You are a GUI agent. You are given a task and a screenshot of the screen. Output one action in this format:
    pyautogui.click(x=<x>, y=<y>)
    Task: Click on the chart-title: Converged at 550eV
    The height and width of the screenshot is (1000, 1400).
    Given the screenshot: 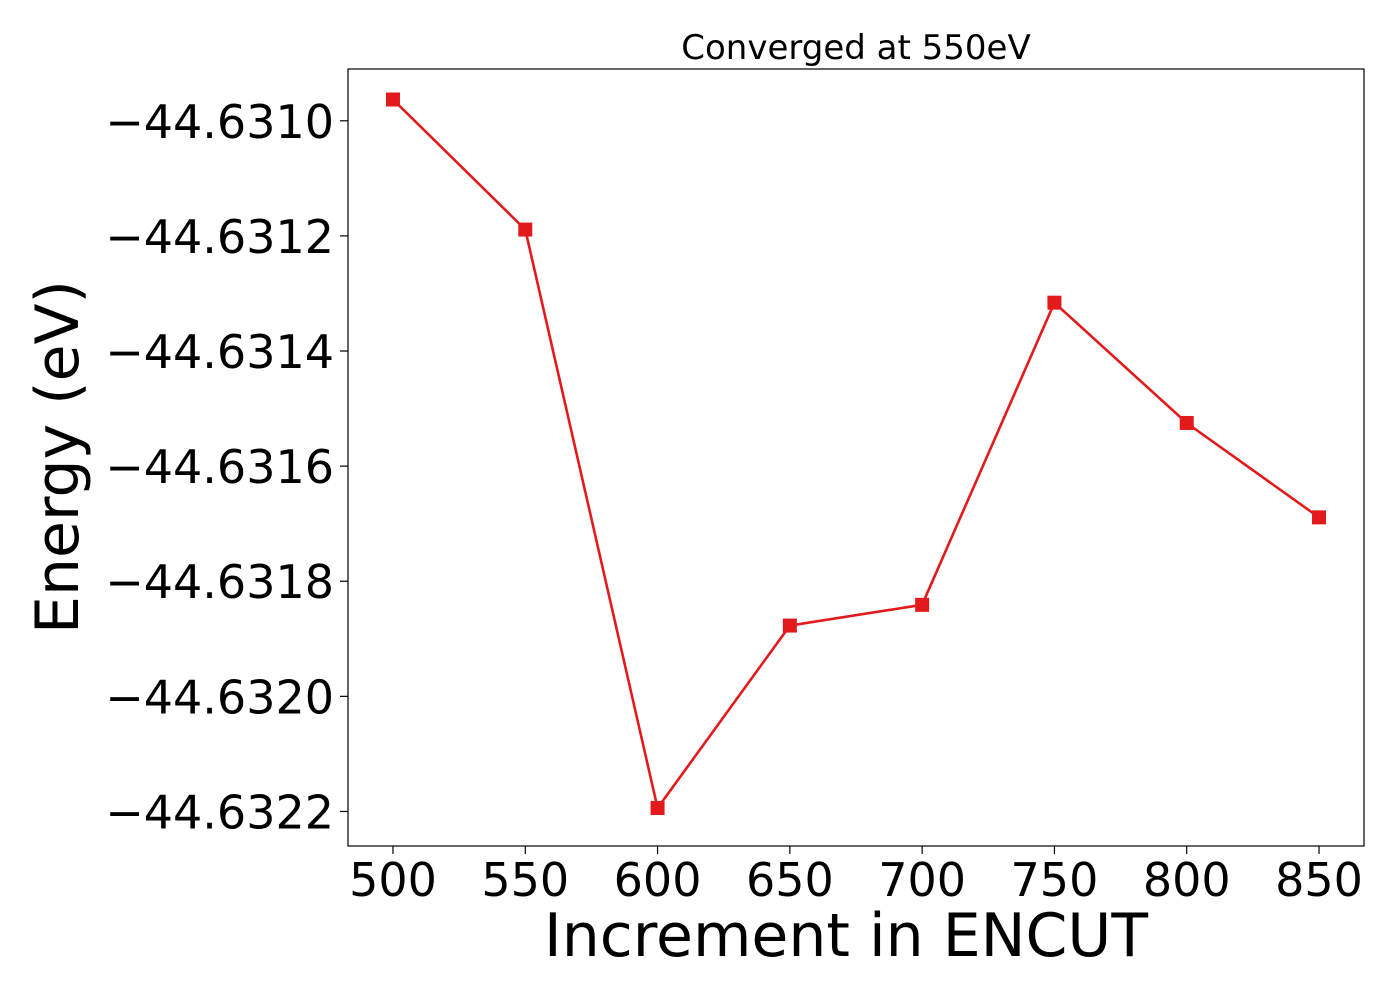 What is the action you would take?
    pyautogui.click(x=855, y=48)
    